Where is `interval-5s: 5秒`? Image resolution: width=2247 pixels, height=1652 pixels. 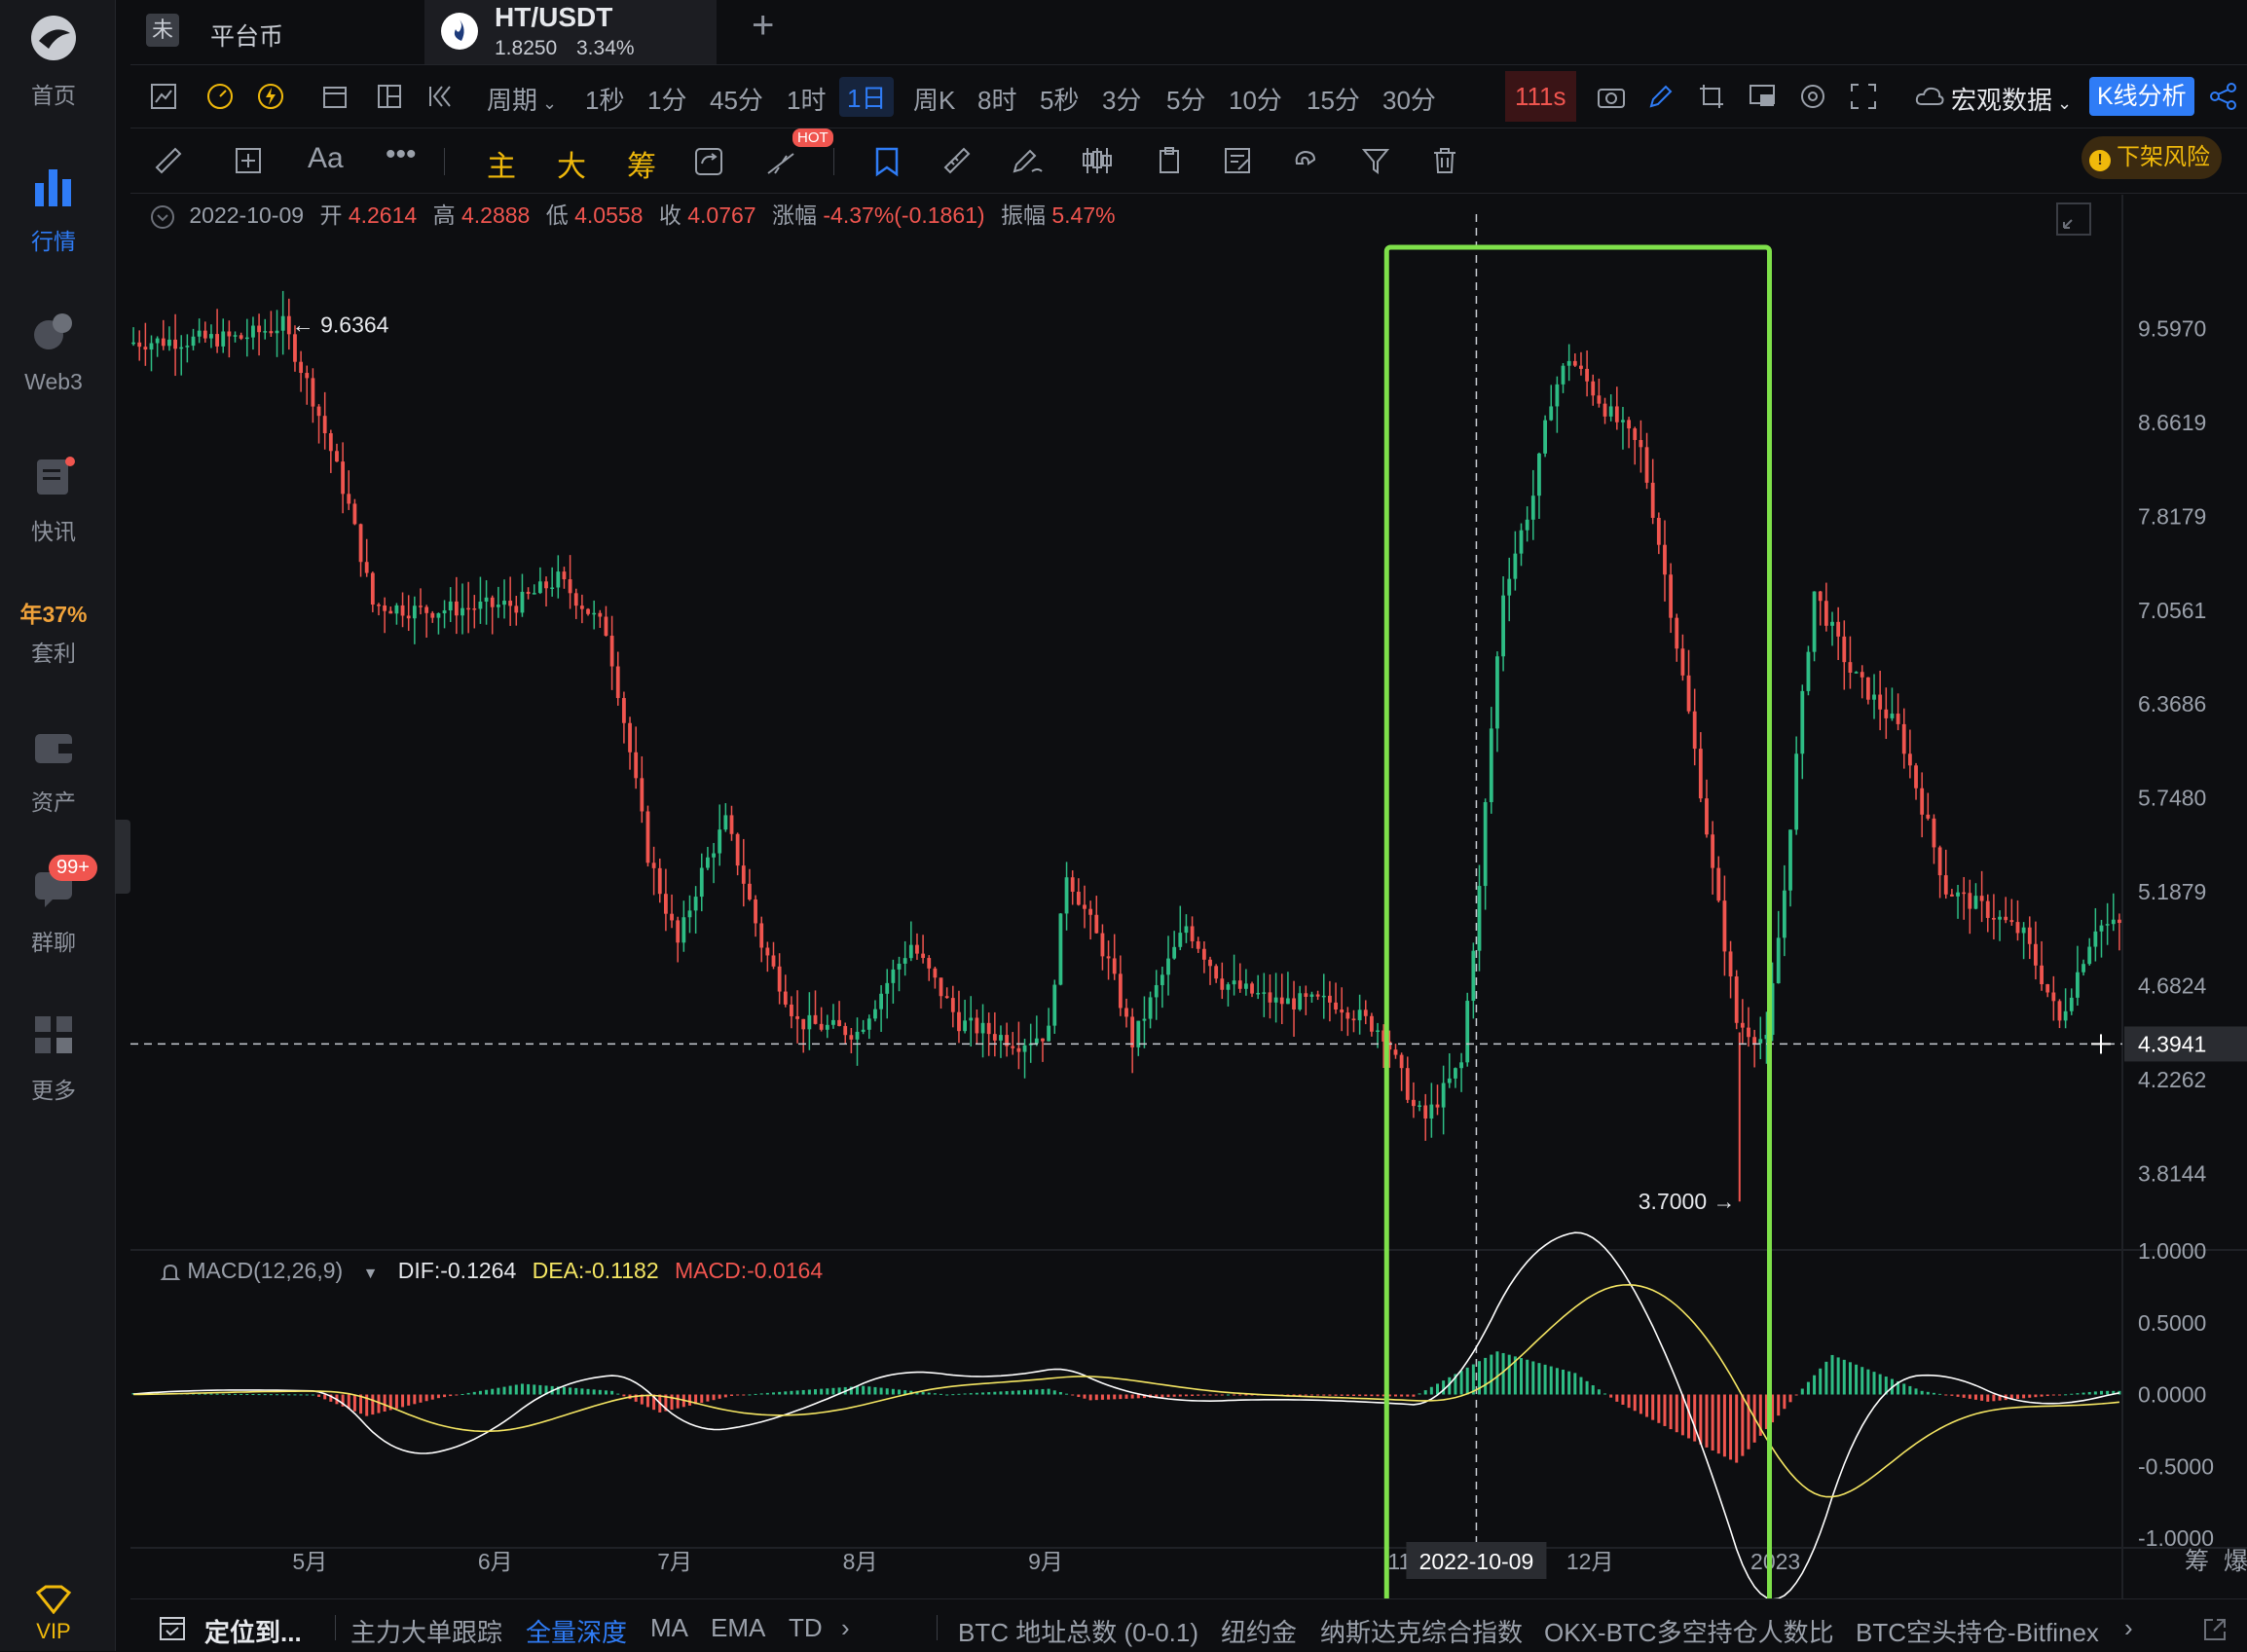
interval-5s: 5秒 is located at coordinates (1060, 100).